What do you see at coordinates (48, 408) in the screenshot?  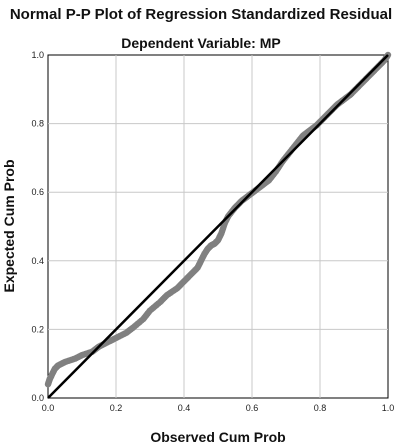 I see `x-tick-label: 0.0` at bounding box center [48, 408].